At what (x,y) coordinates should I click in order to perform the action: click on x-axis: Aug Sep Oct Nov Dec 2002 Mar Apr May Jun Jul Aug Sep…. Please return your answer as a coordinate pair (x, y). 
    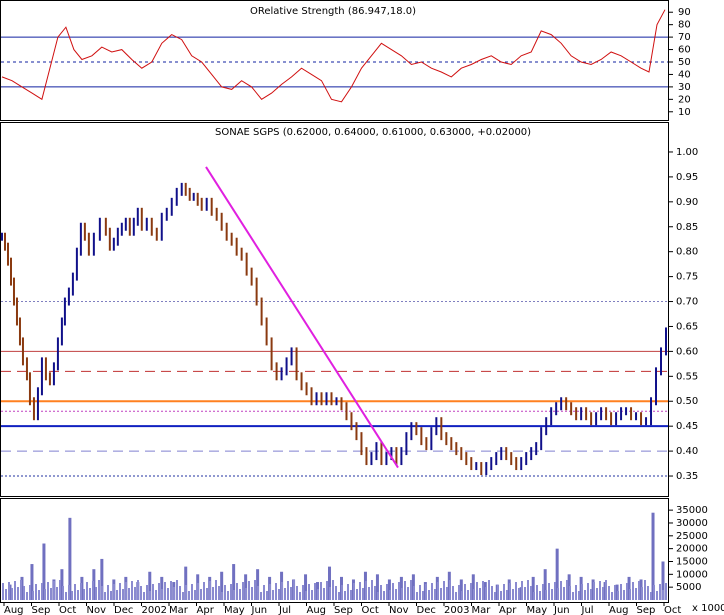
    Looking at the image, I should click on (342, 608).